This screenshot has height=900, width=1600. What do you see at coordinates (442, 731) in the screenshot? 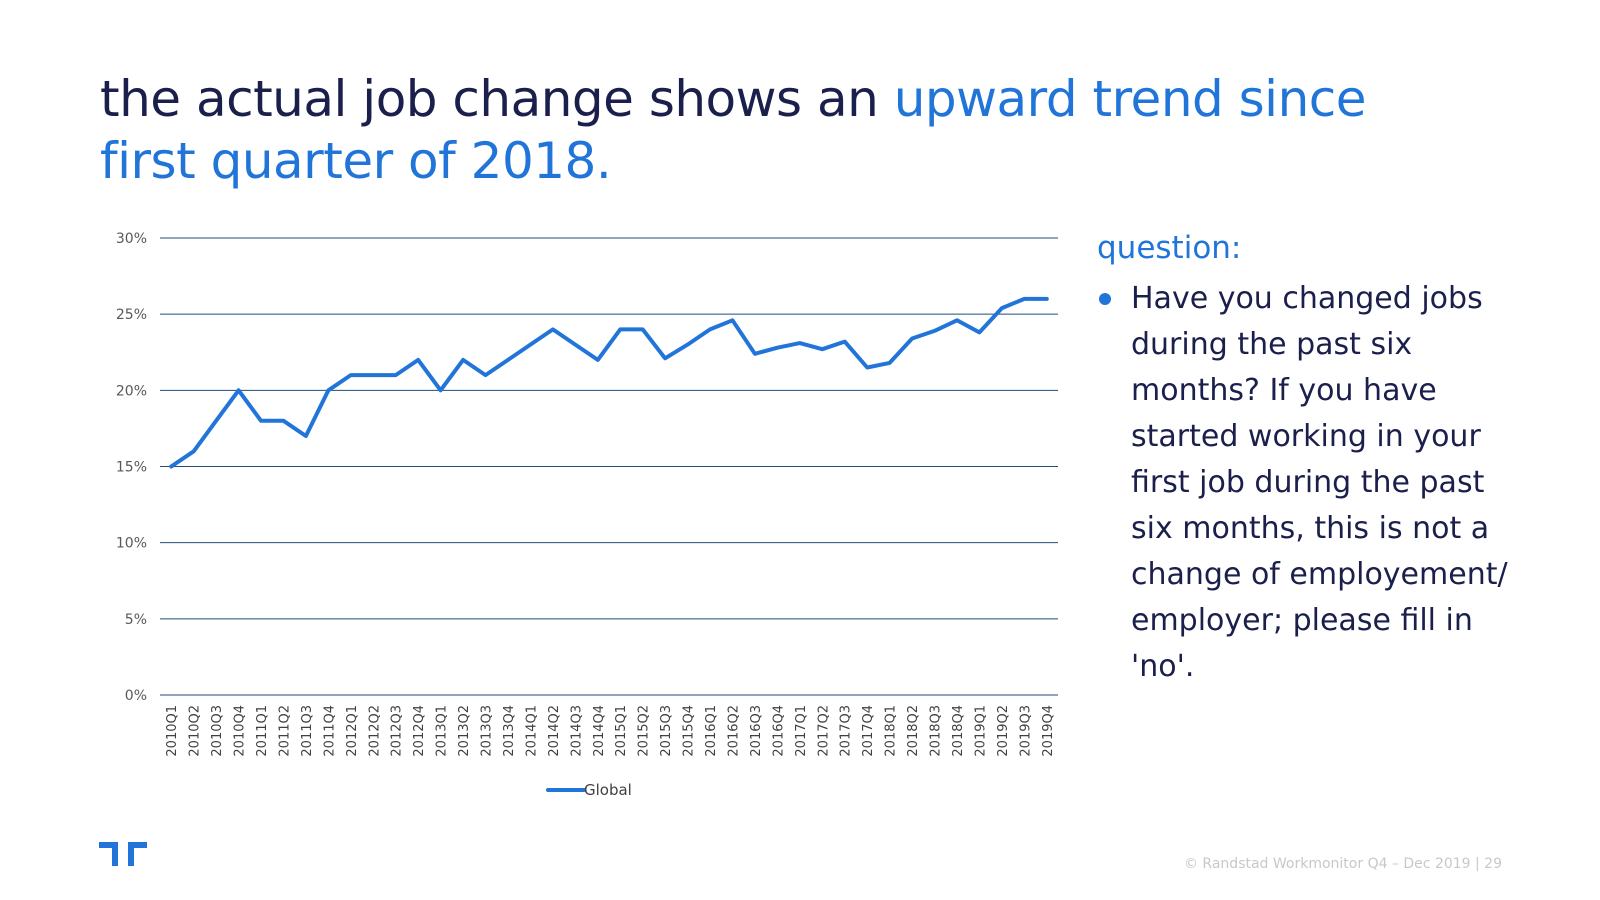
I see `x-tick-label: 2013Q1` at bounding box center [442, 731].